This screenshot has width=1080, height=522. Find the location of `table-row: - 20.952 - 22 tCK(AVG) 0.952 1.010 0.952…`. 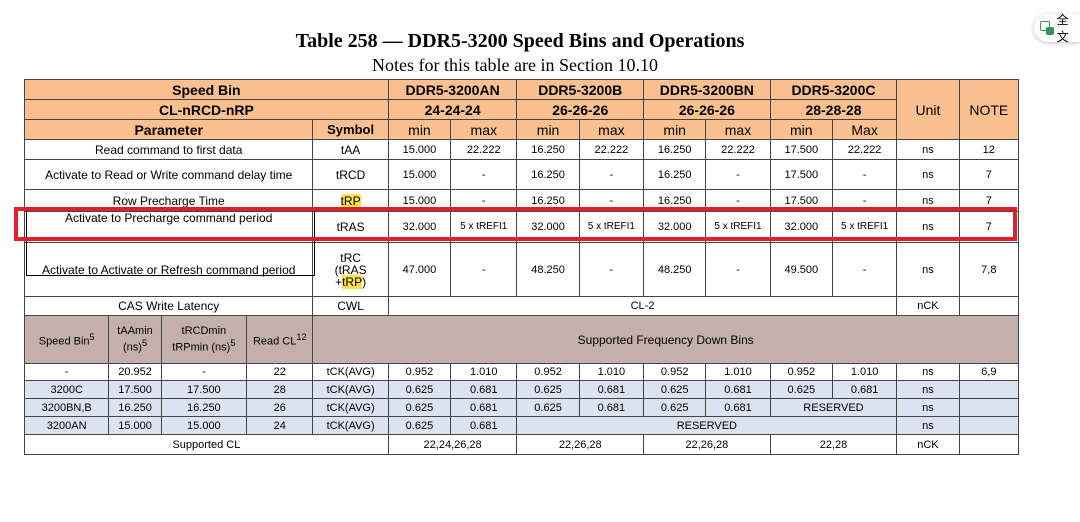

table-row: - 20.952 - 22 tCK(AVG) 0.952 1.010 0.952… is located at coordinates (521, 372).